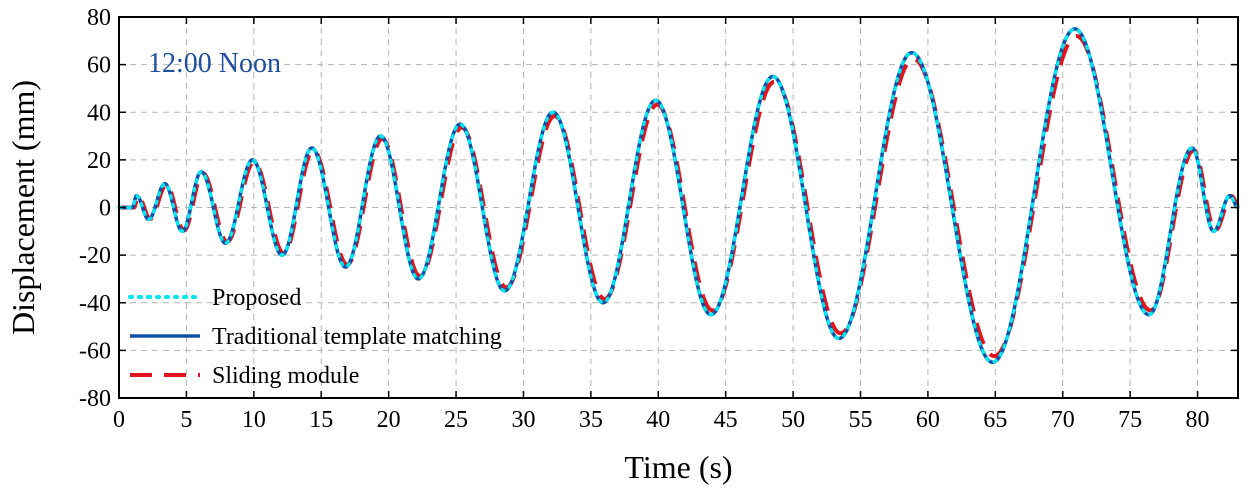  What do you see at coordinates (99, 161) in the screenshot?
I see `y-tick-label: 20` at bounding box center [99, 161].